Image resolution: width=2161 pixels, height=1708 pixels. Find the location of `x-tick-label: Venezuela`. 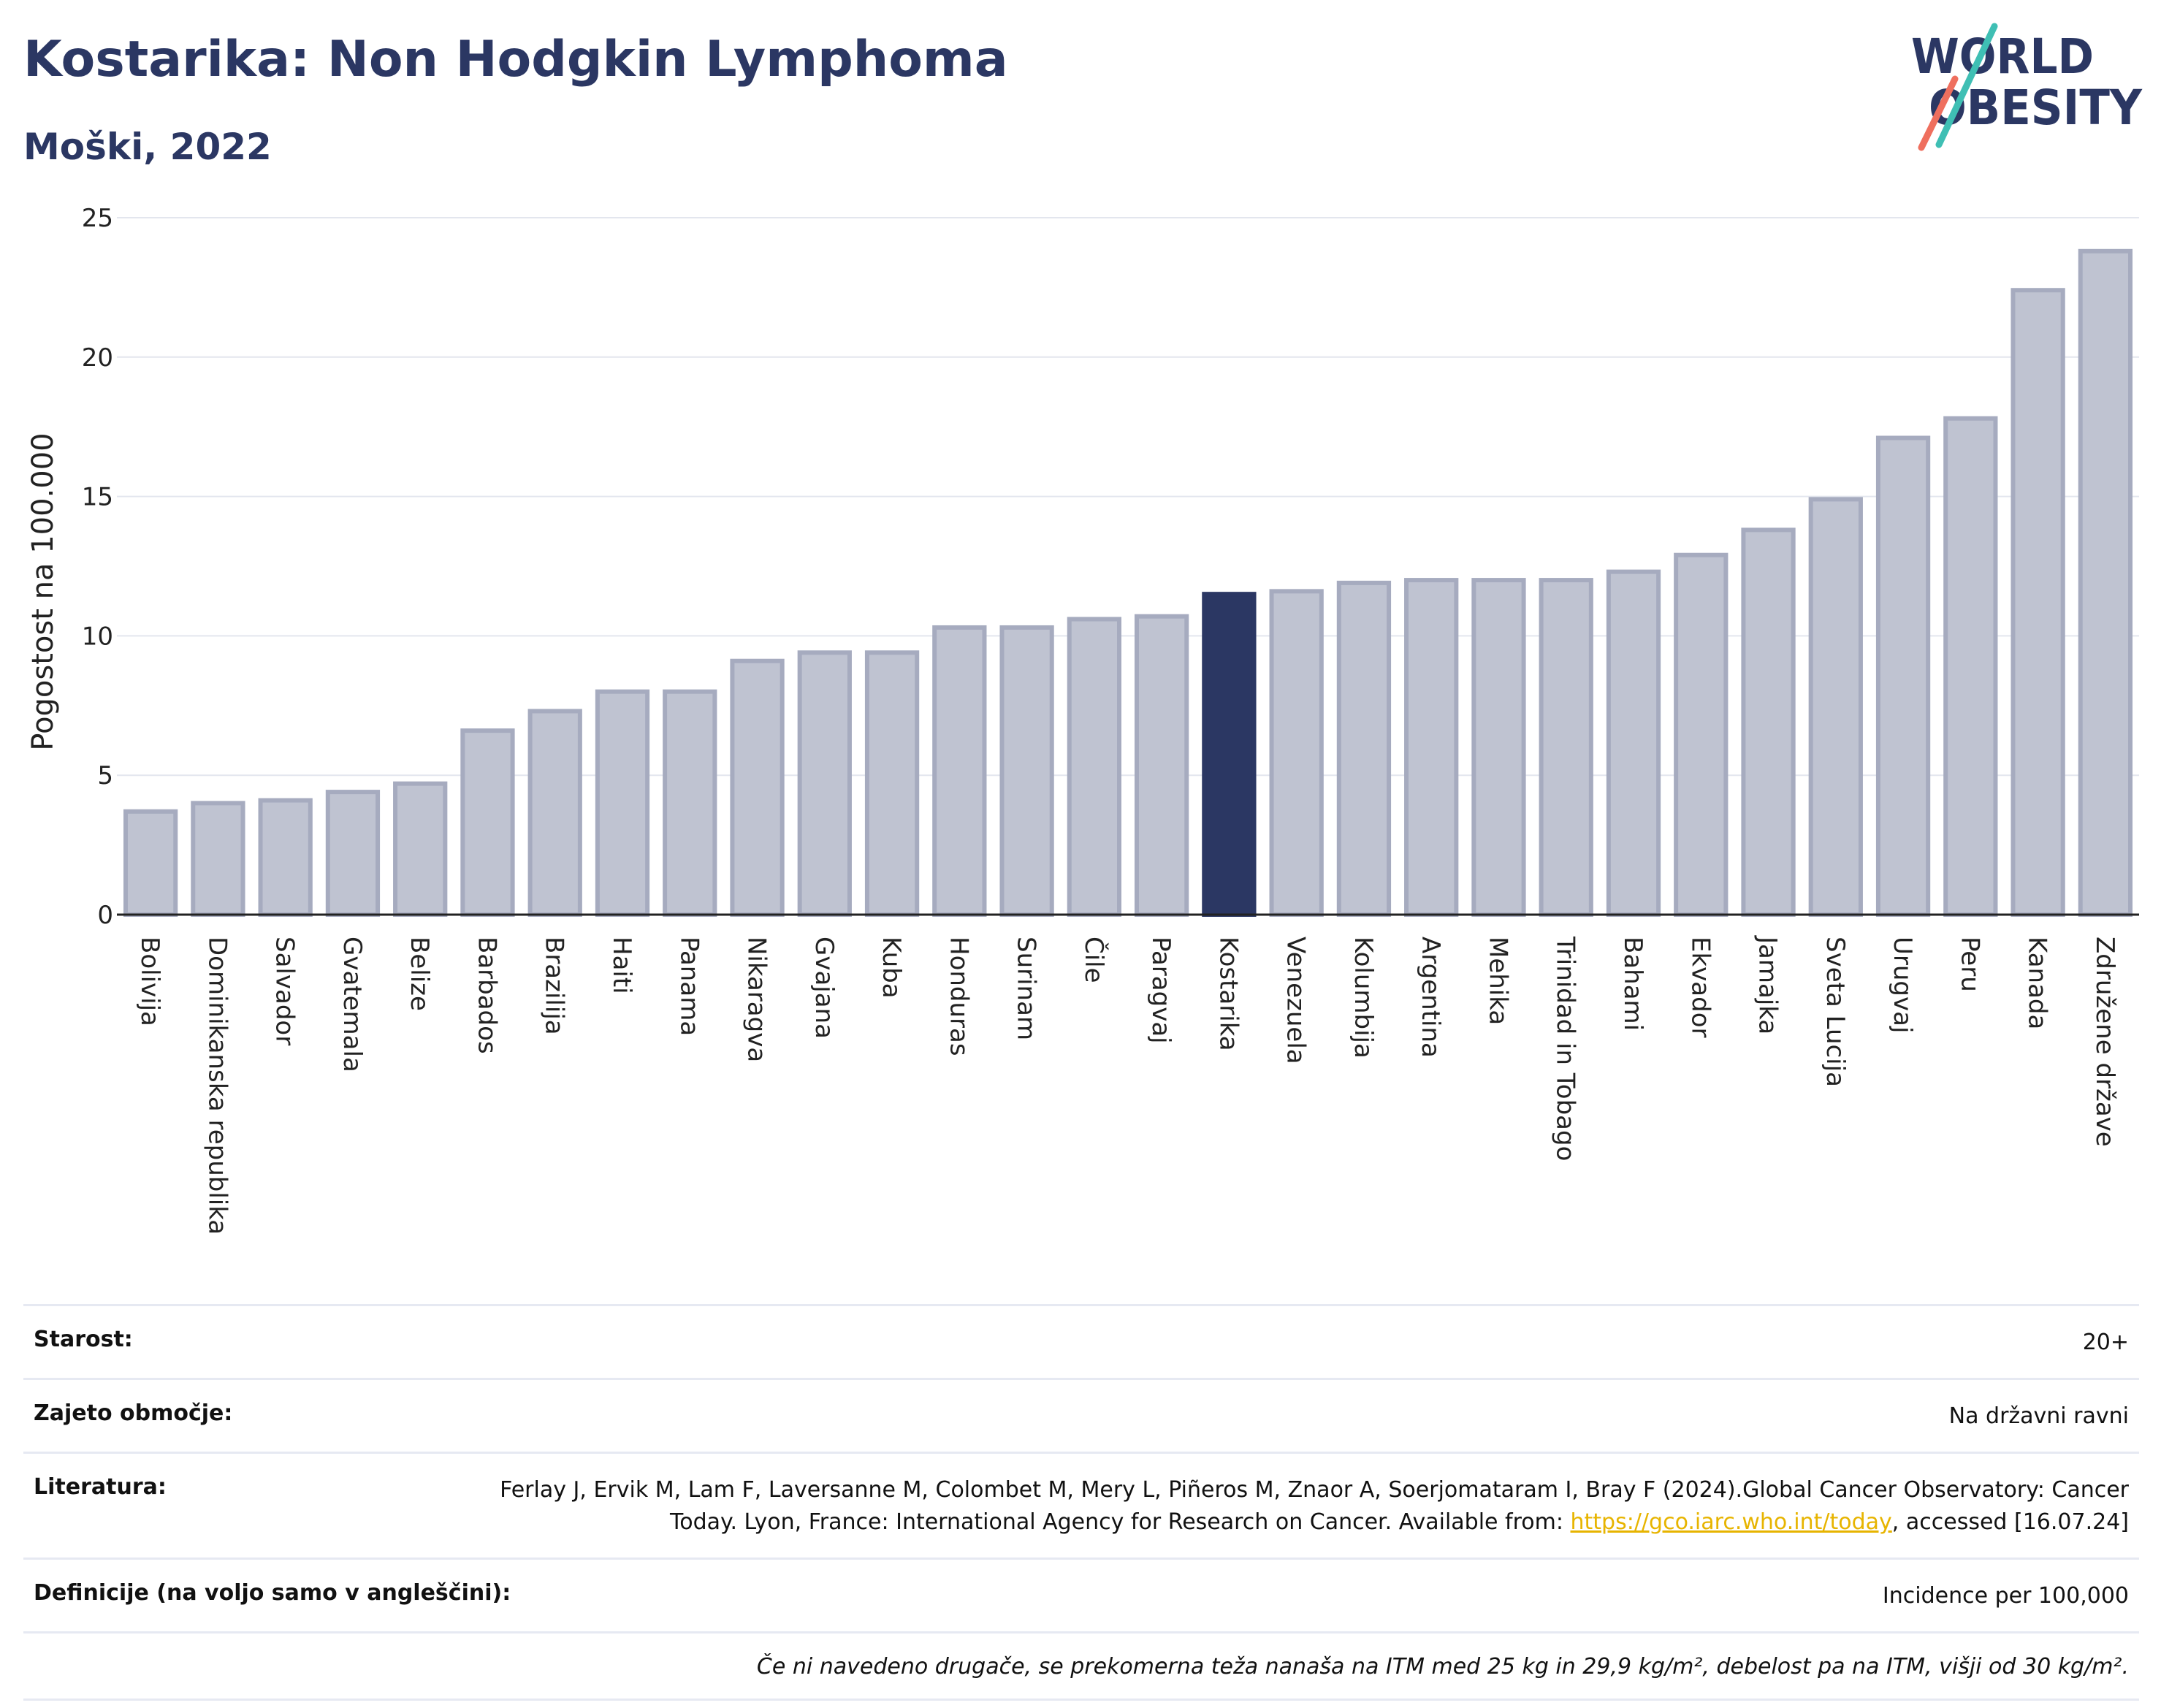

x-tick-label: Venezuela is located at coordinates (1296, 1000).